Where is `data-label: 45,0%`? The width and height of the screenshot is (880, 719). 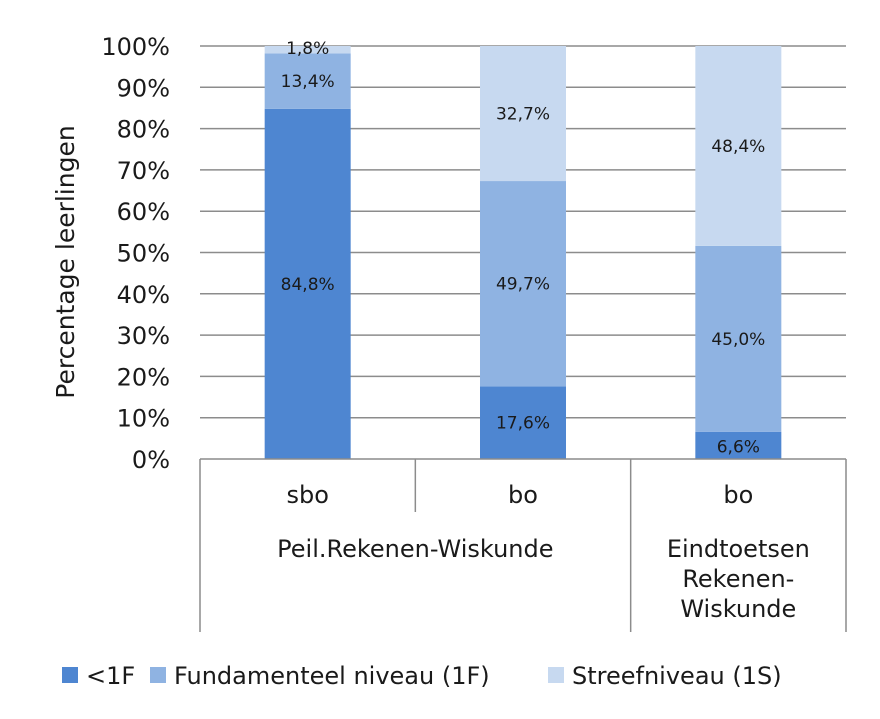 data-label: 45,0% is located at coordinates (738, 340).